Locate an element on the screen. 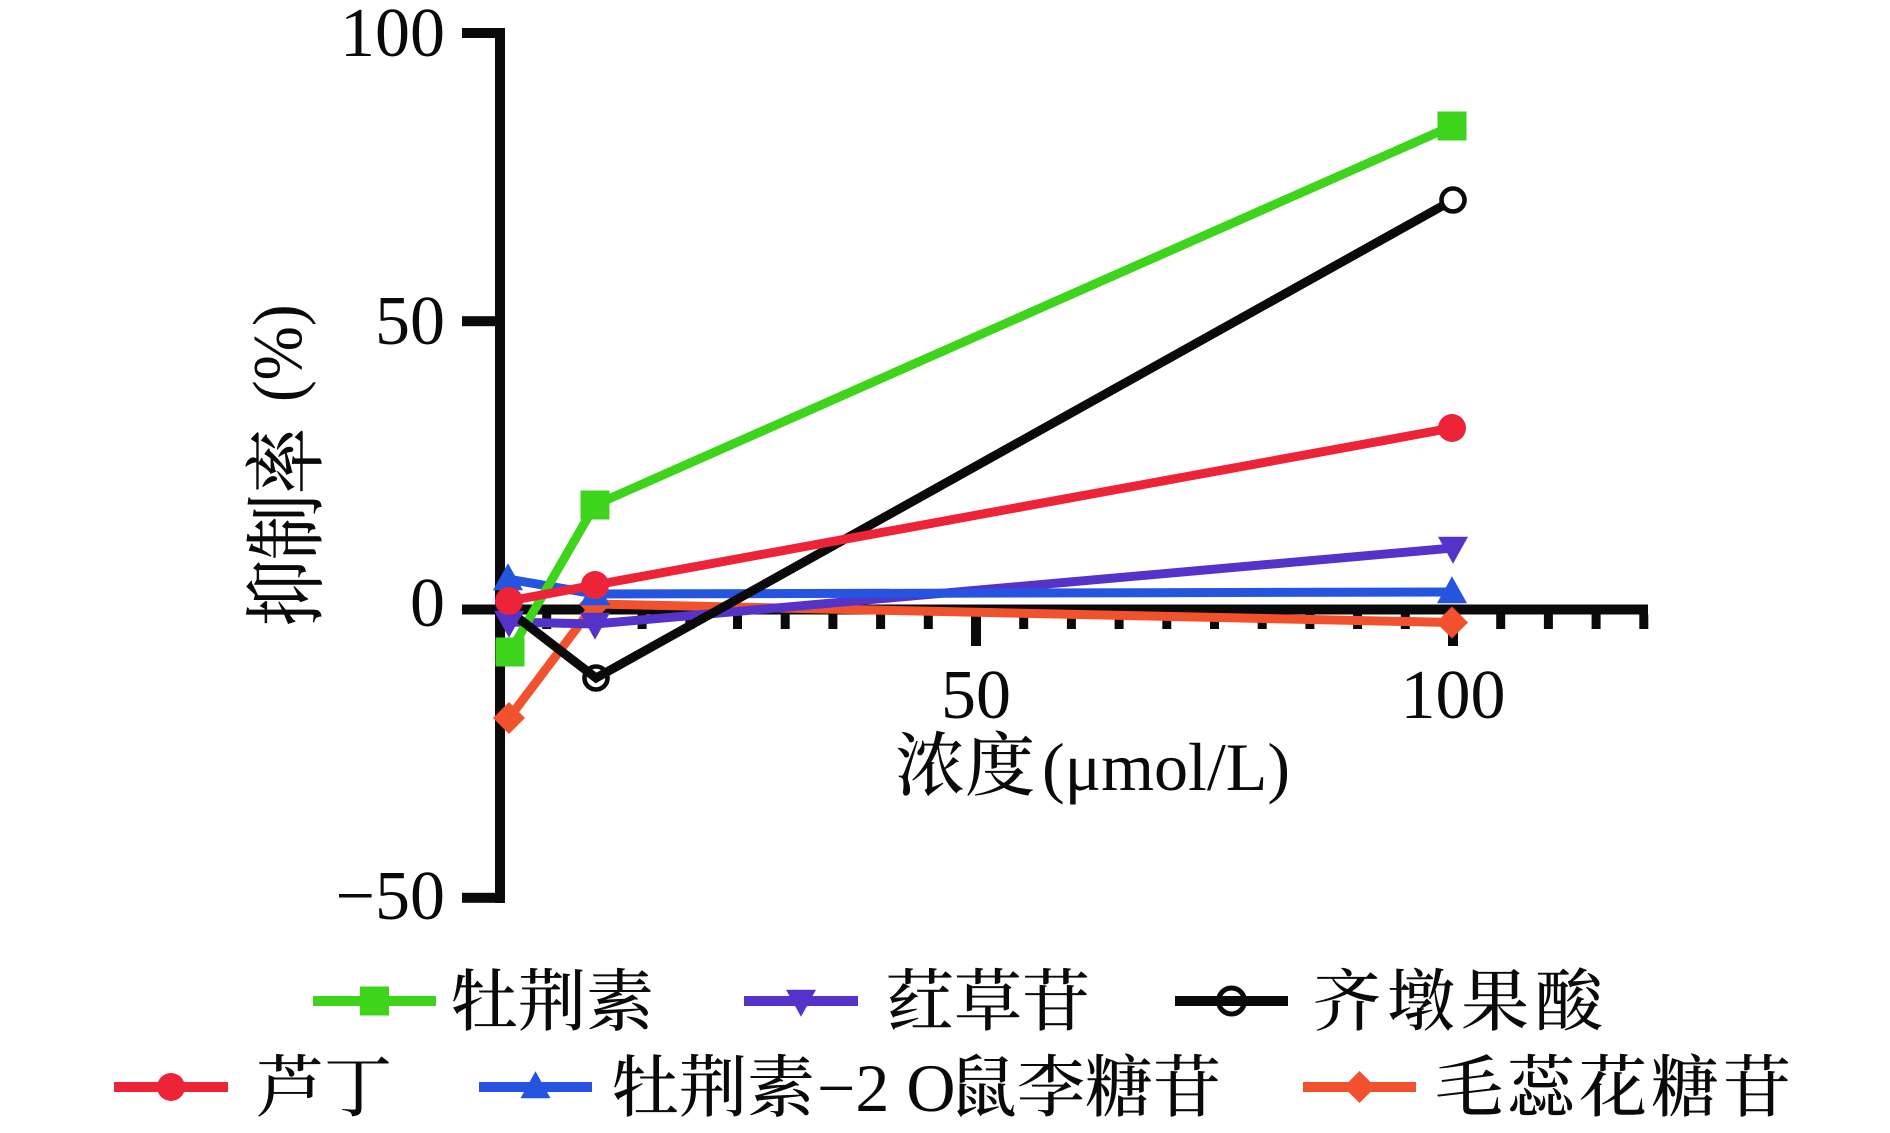 The image size is (1890, 1133). svg-text: −2 O is located at coordinates (886, 1088).